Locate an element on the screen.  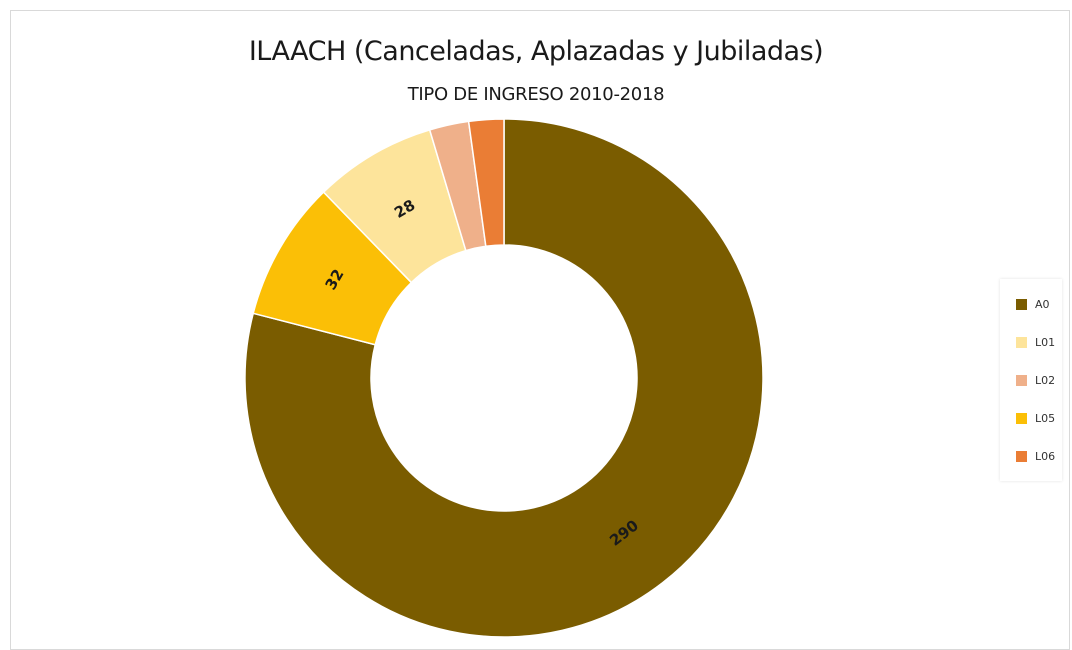
slice-l06 is located at coordinates (486, 183).